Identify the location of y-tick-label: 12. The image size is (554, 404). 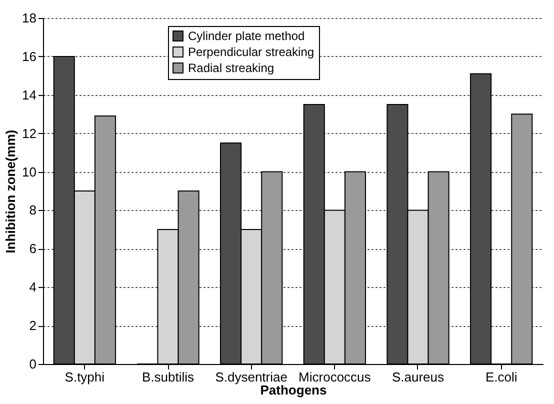
(29, 133).